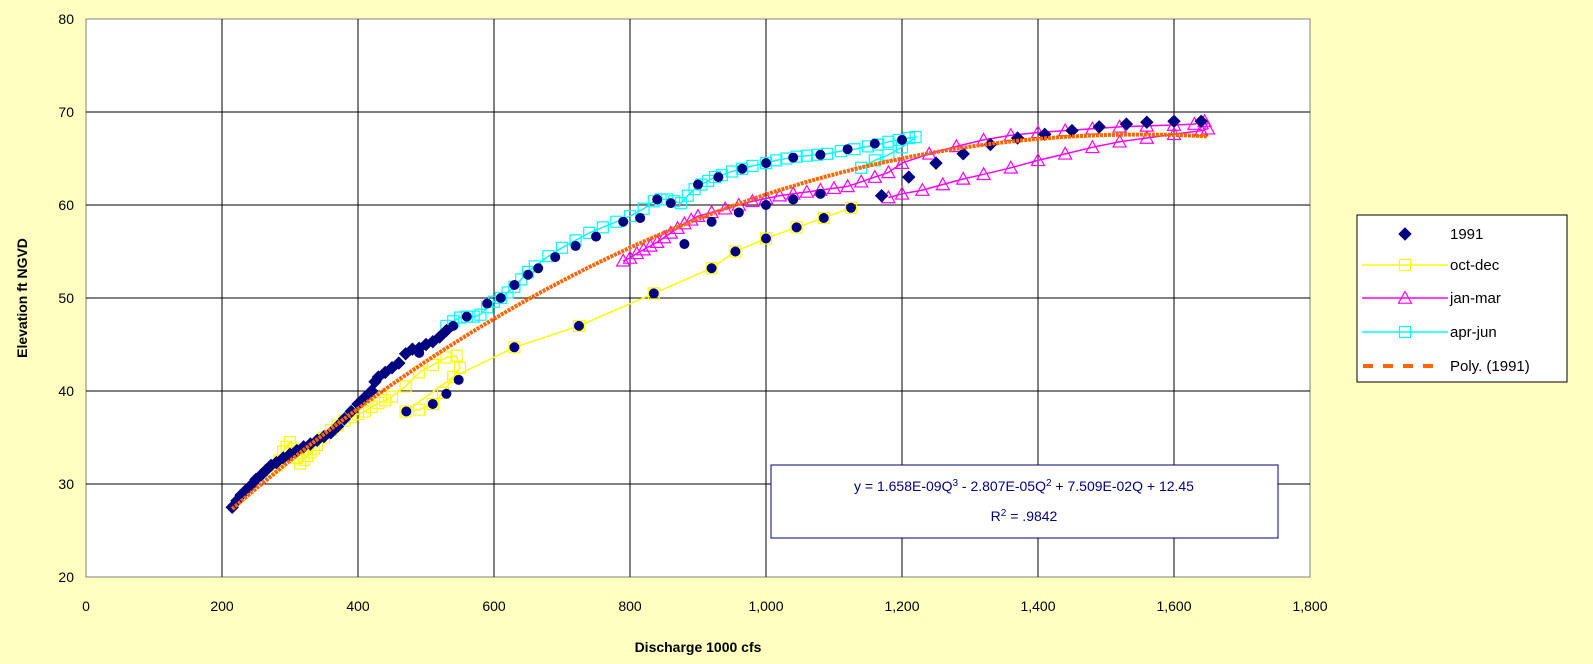 This screenshot has height=664, width=1593. What do you see at coordinates (1466, 234) in the screenshot?
I see `legend-label: 1991` at bounding box center [1466, 234].